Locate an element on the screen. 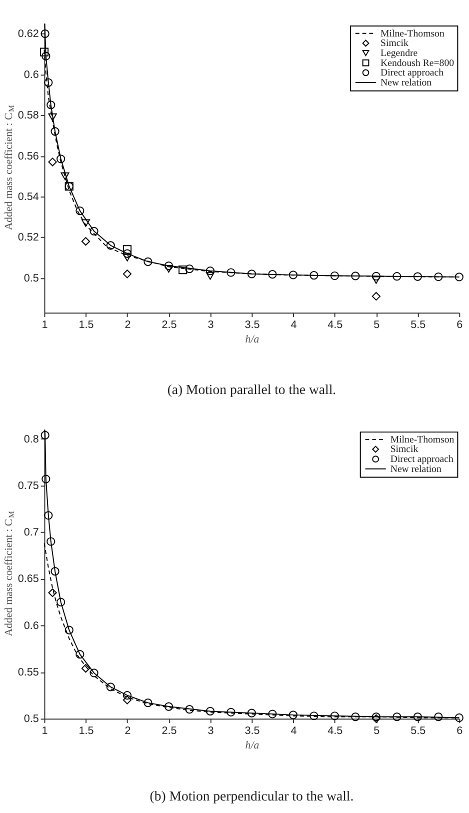 This screenshot has width=469, height=813. x-tick-label: 4.5 is located at coordinates (335, 324).